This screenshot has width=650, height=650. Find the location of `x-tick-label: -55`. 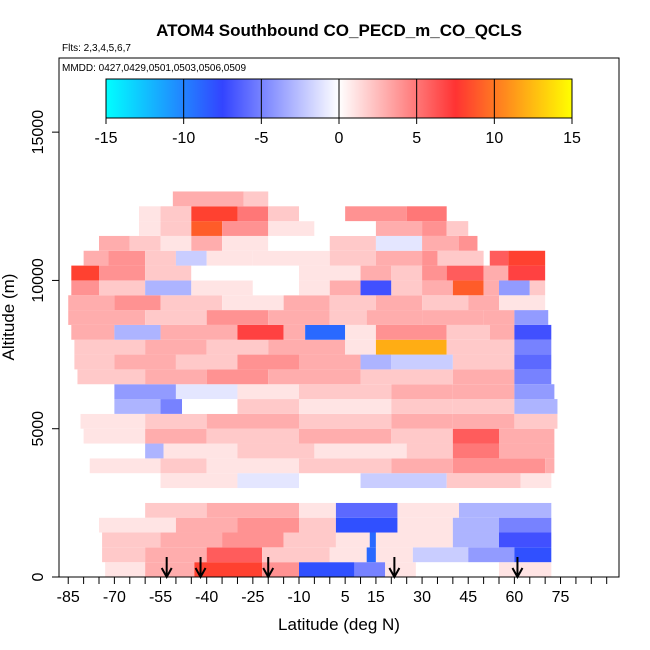

x-tick-label: -55 is located at coordinates (160, 597).